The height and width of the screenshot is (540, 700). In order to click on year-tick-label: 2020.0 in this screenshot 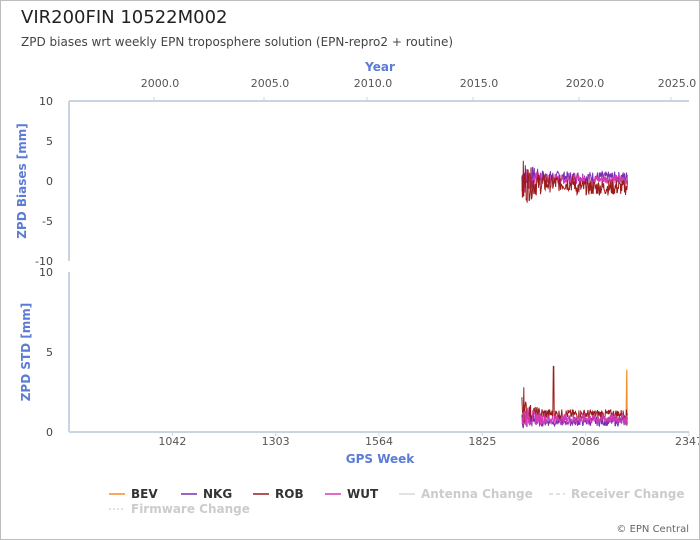, I will do `click(585, 83)`.